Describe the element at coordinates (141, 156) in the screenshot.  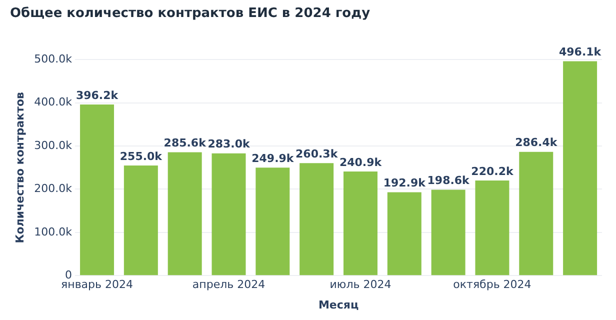
I see `data-label: 255.0k` at that location.